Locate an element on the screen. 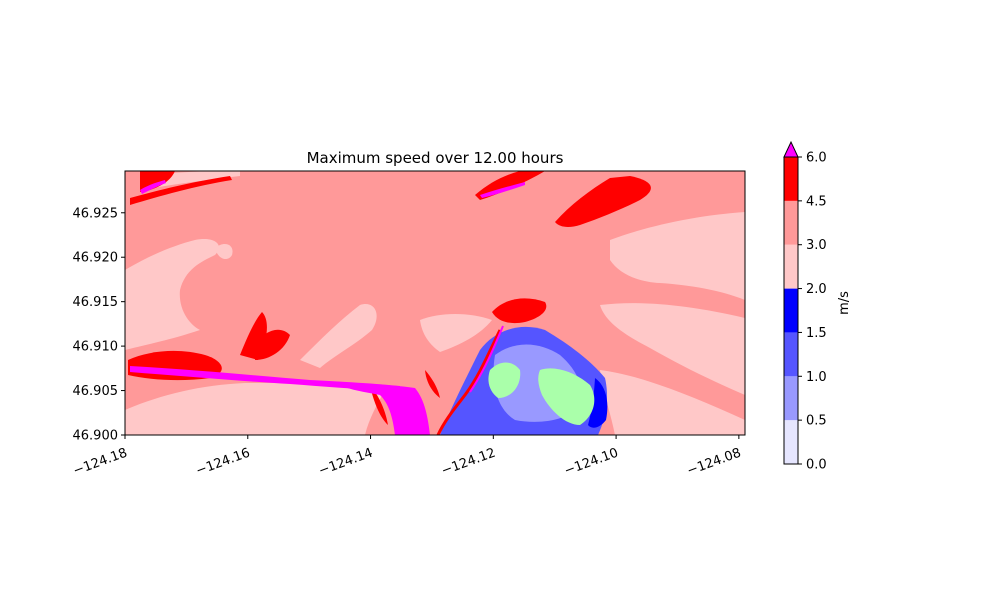 The image size is (1000, 600). colorbar-tick-label: 1.0 is located at coordinates (816, 377).